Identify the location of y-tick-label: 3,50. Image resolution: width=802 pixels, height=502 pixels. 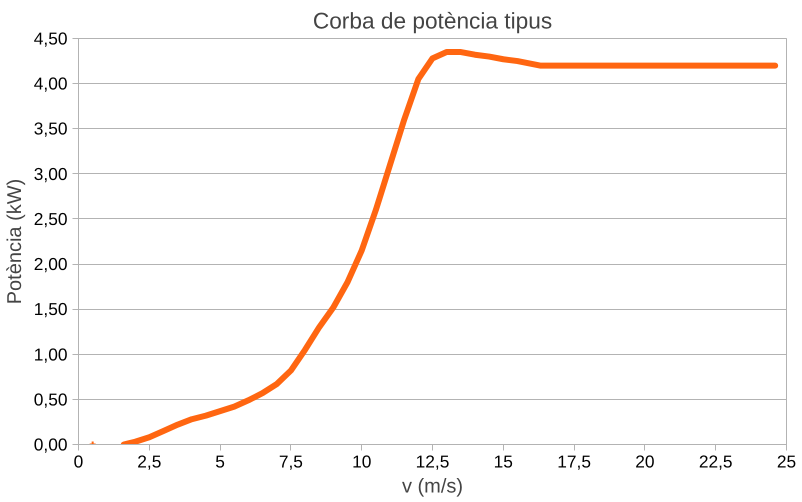
(51, 128).